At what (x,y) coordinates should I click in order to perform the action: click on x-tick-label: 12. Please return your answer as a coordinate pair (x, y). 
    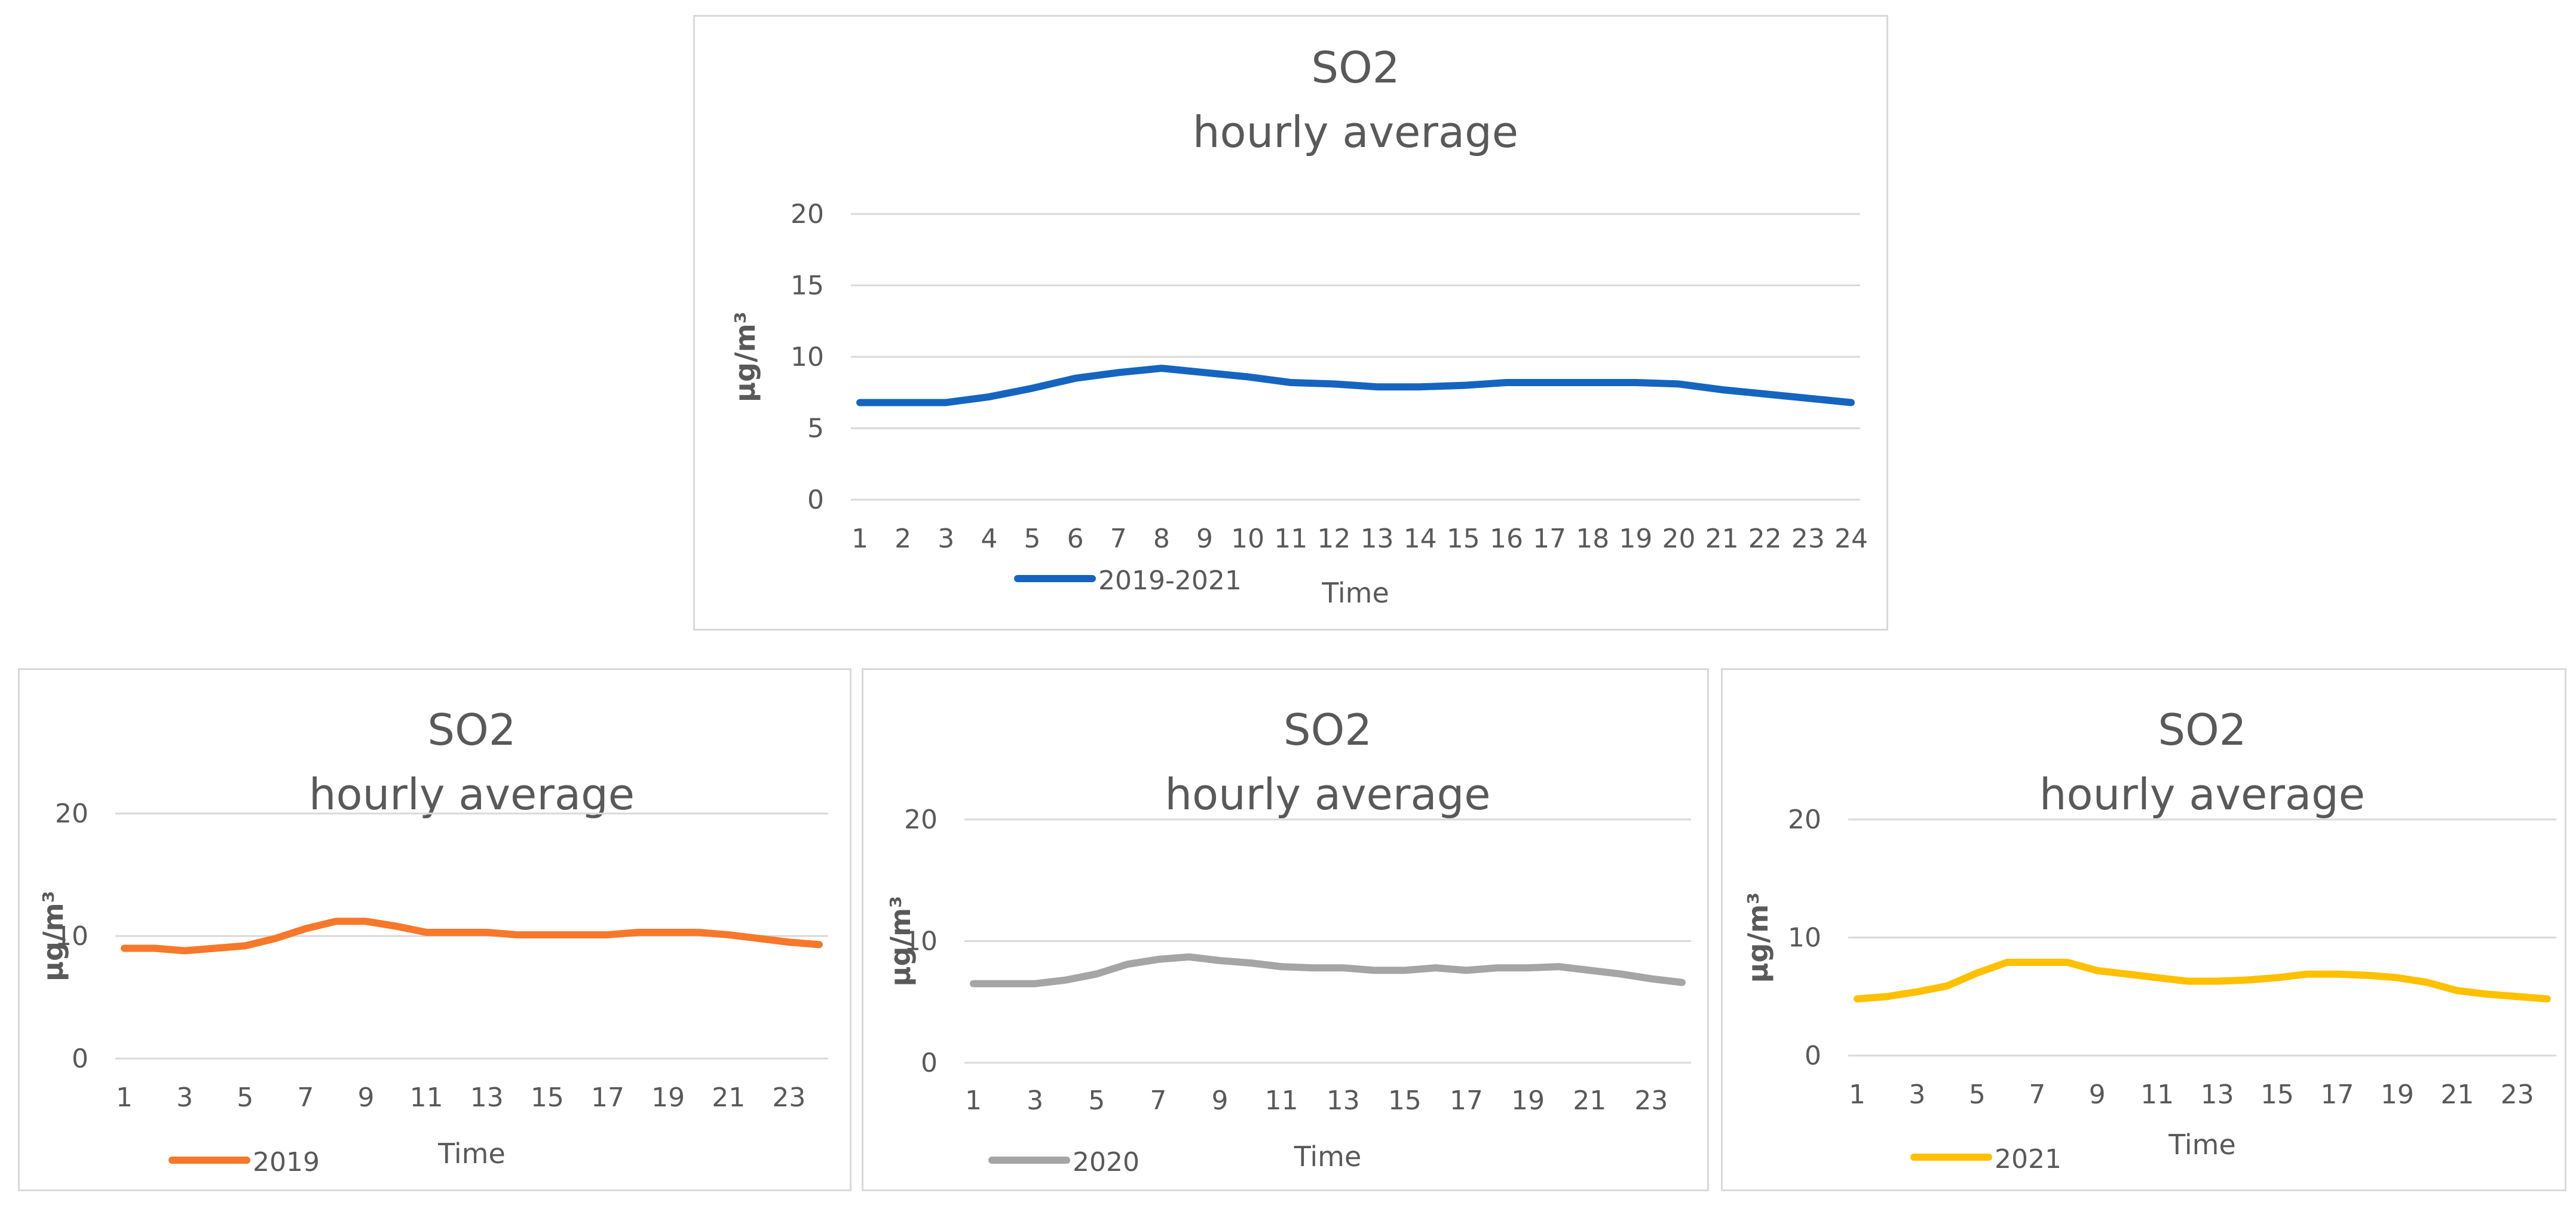
    Looking at the image, I should click on (1333, 539).